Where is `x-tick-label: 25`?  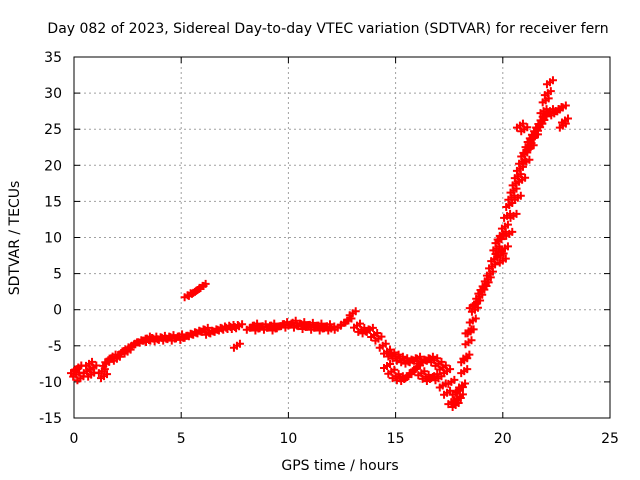
x-tick-label: 25 is located at coordinates (610, 439).